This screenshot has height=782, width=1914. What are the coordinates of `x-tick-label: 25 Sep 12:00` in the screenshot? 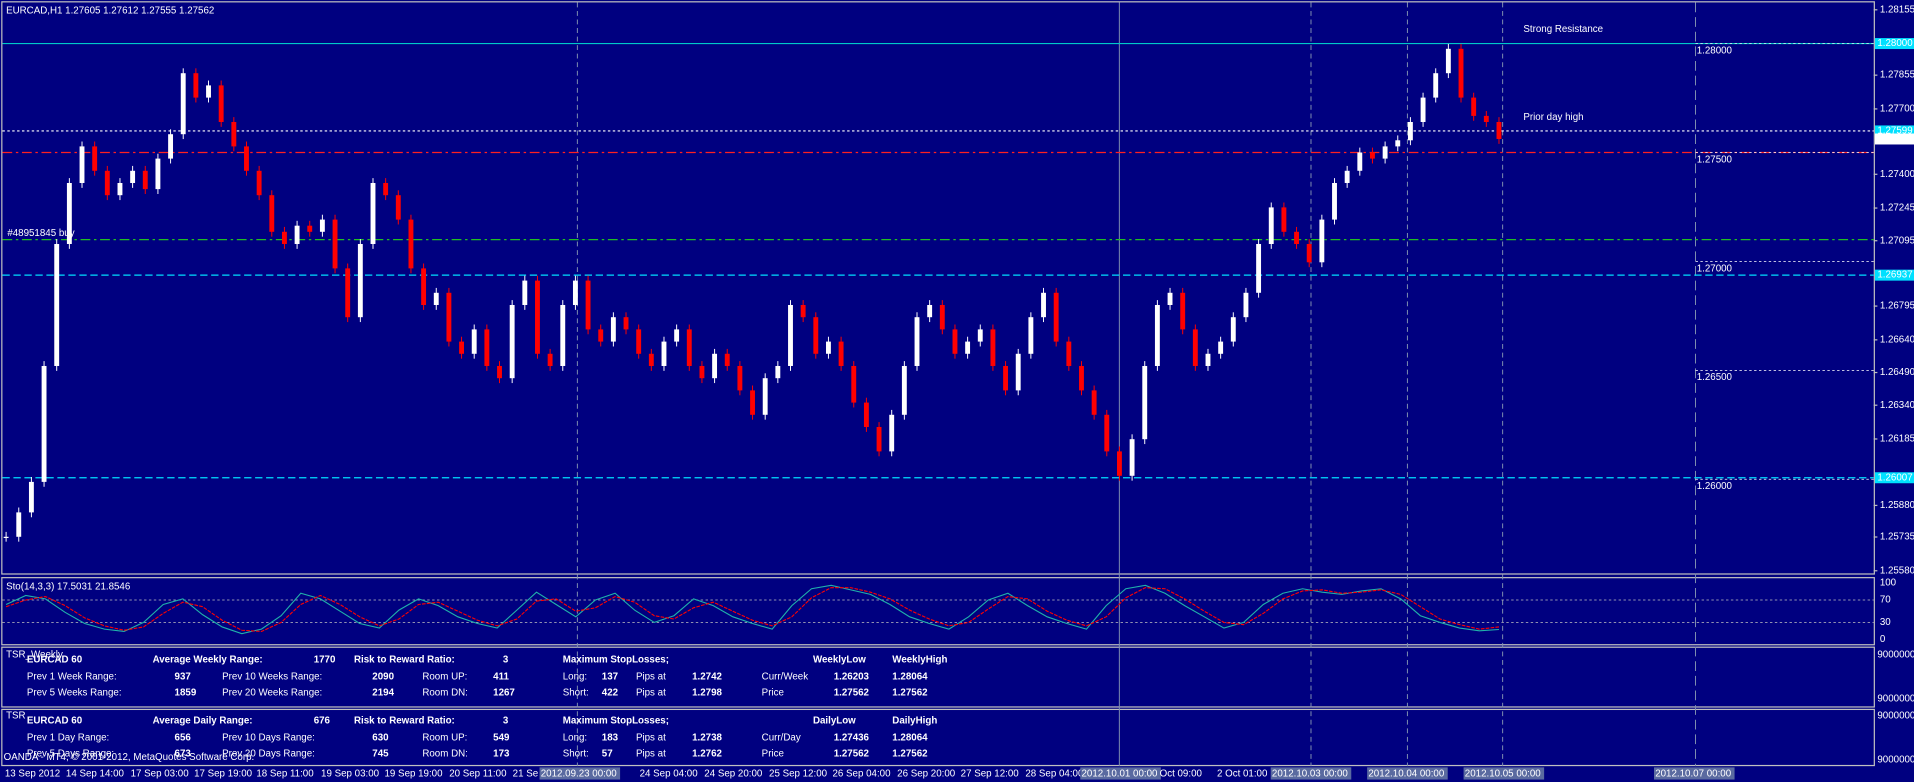 It's located at (798, 774).